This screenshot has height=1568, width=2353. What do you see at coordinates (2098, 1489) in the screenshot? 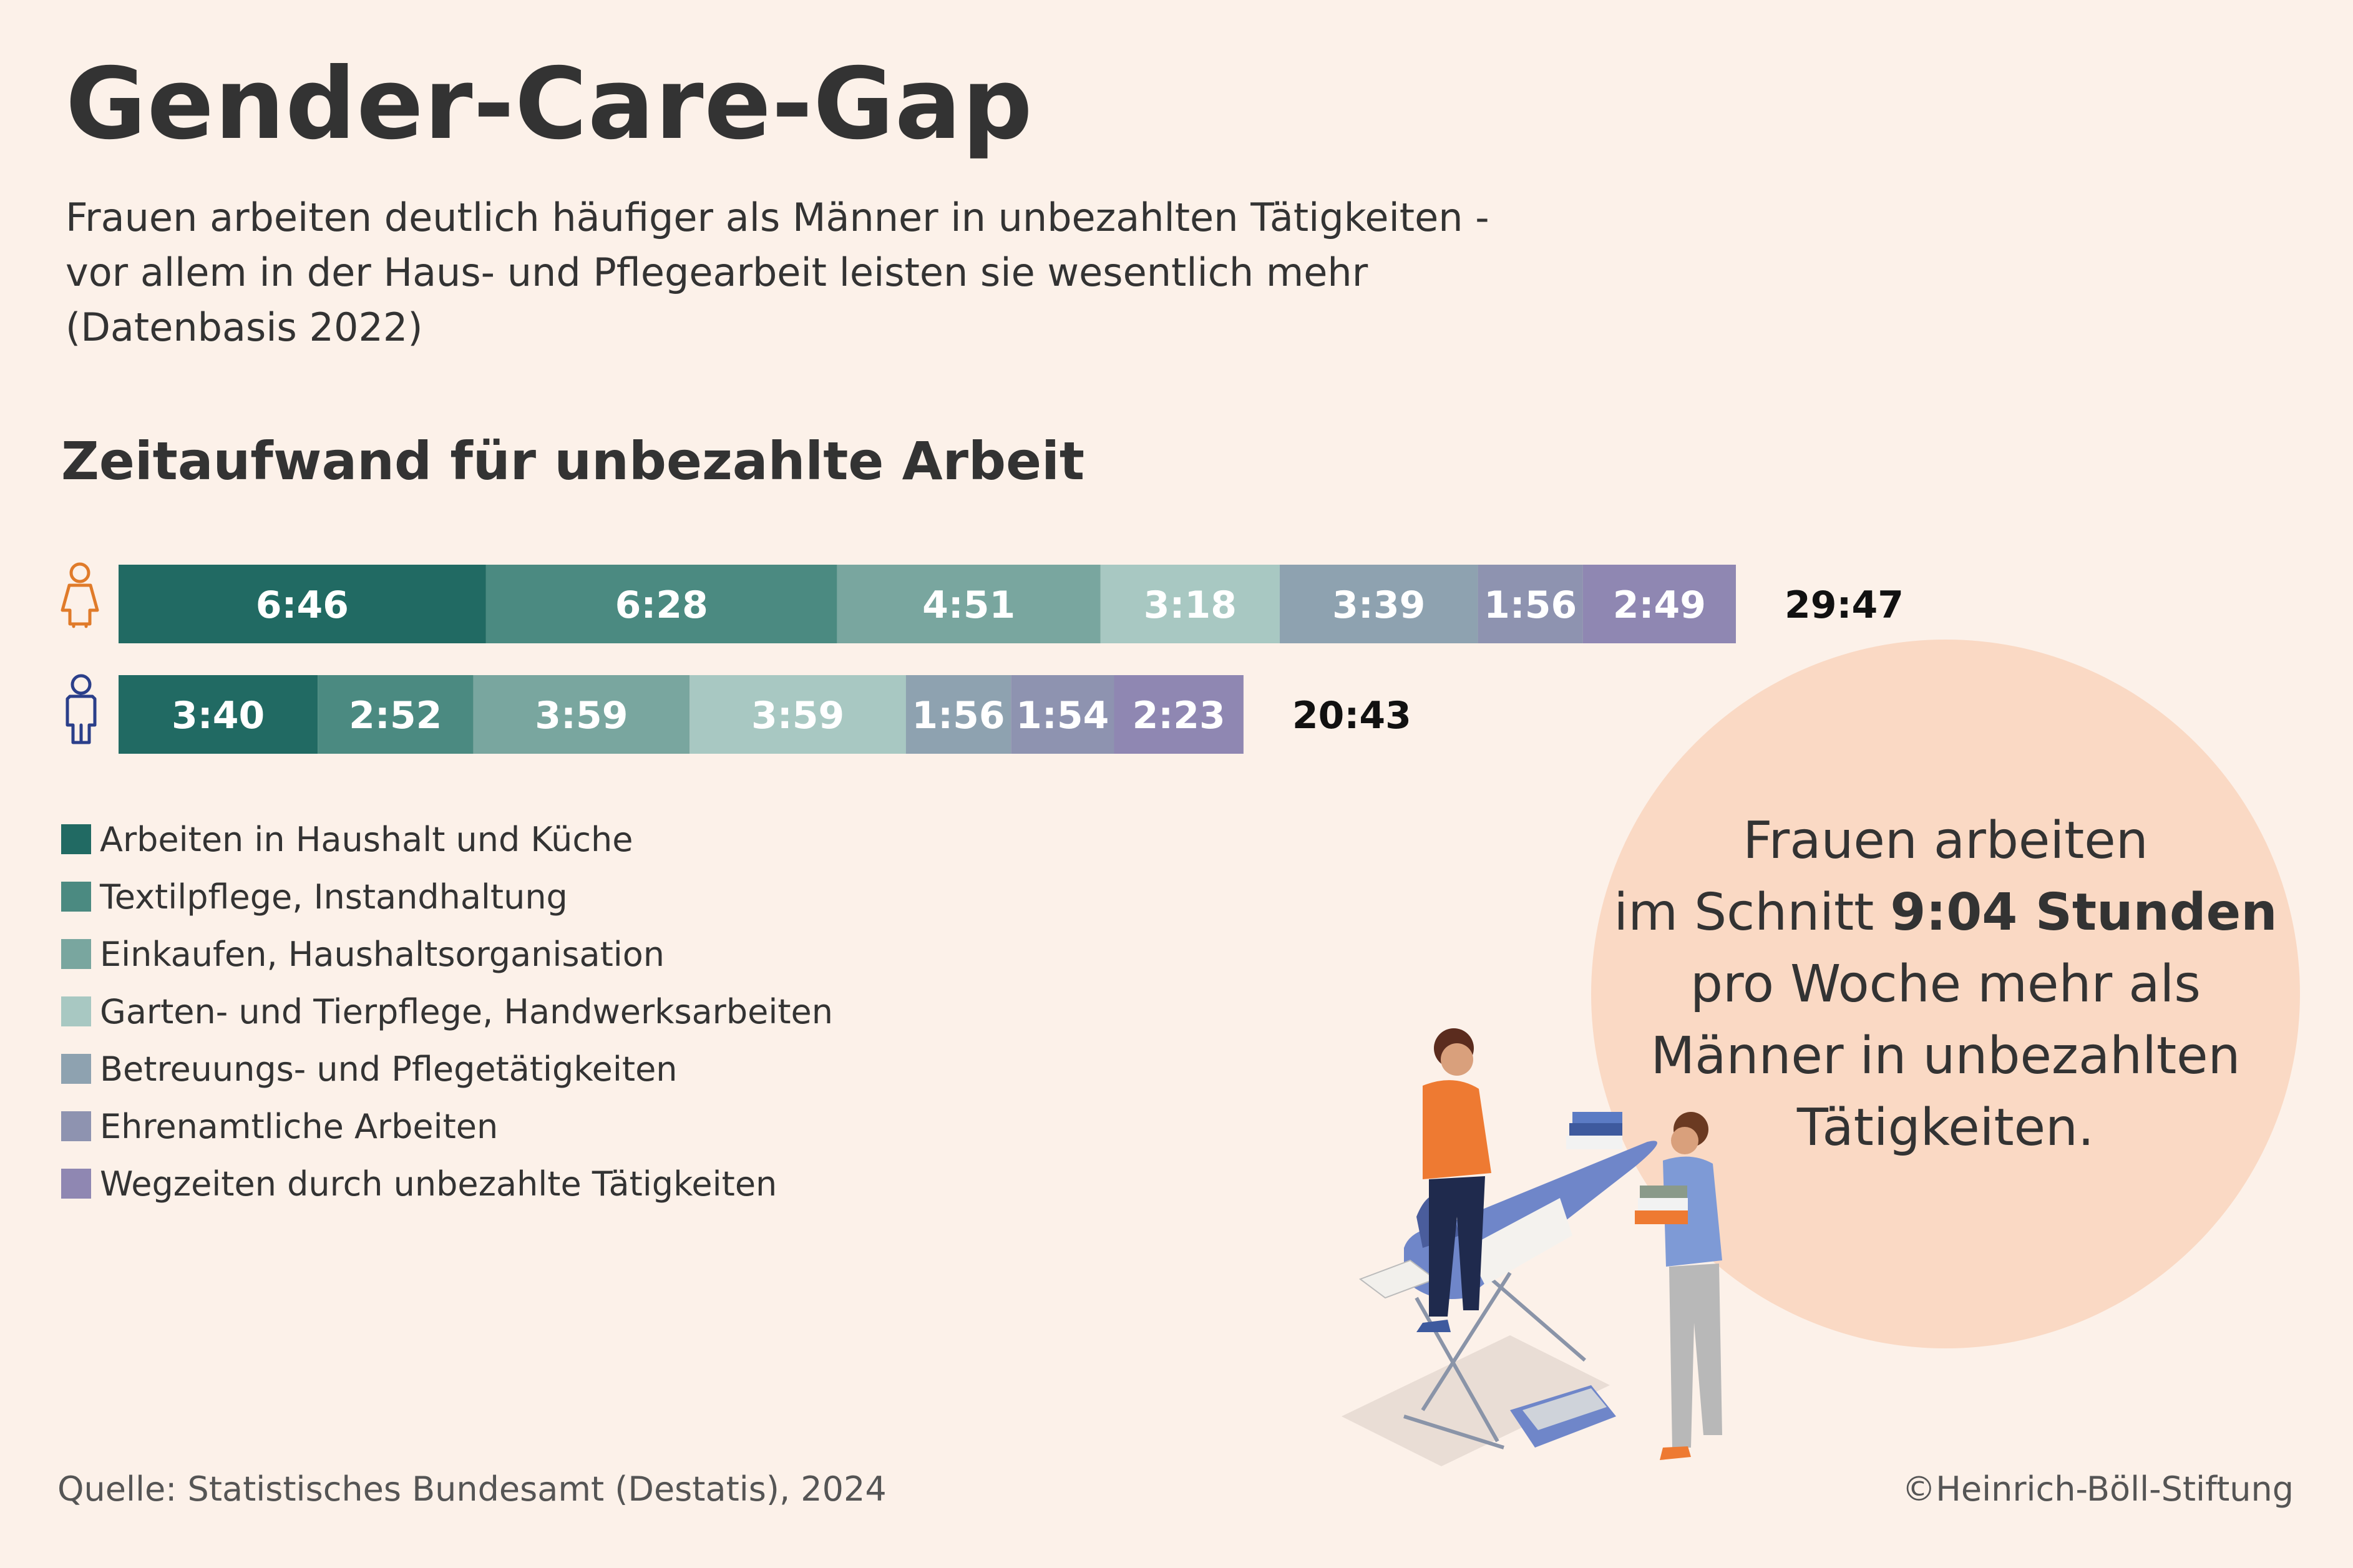
I see `copyright-note: ©Heinrich-Böll-Stiftung` at bounding box center [2098, 1489].